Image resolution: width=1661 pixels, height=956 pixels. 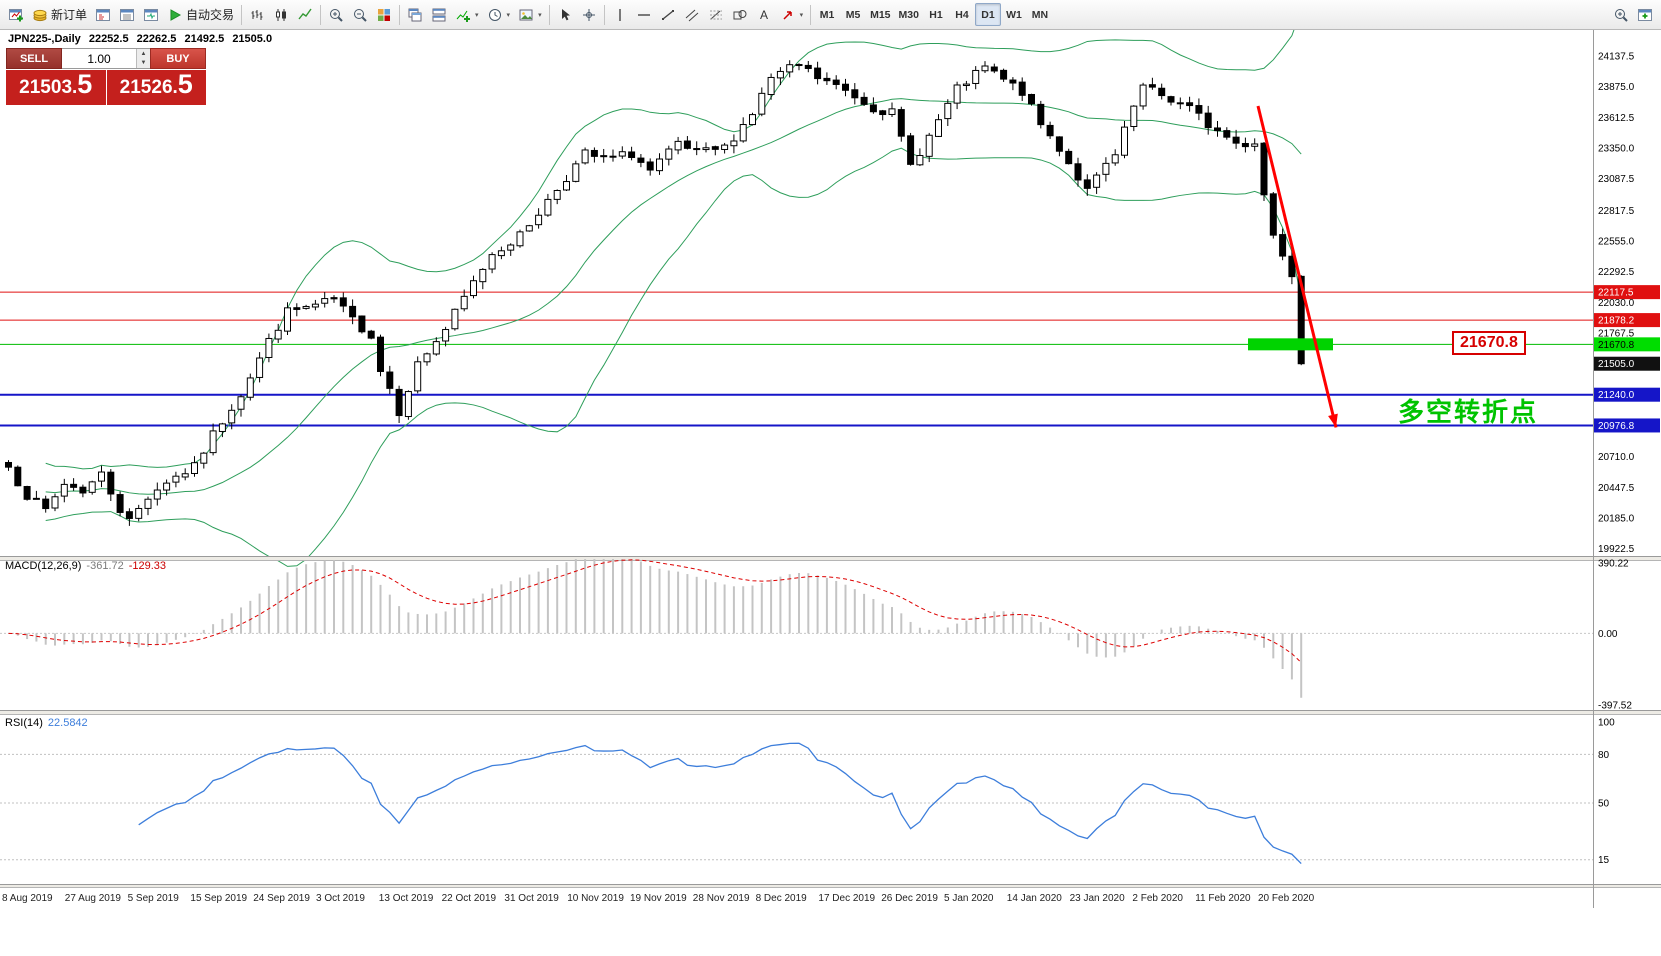 I want to click on tile-windows-button, so click(x=384, y=14).